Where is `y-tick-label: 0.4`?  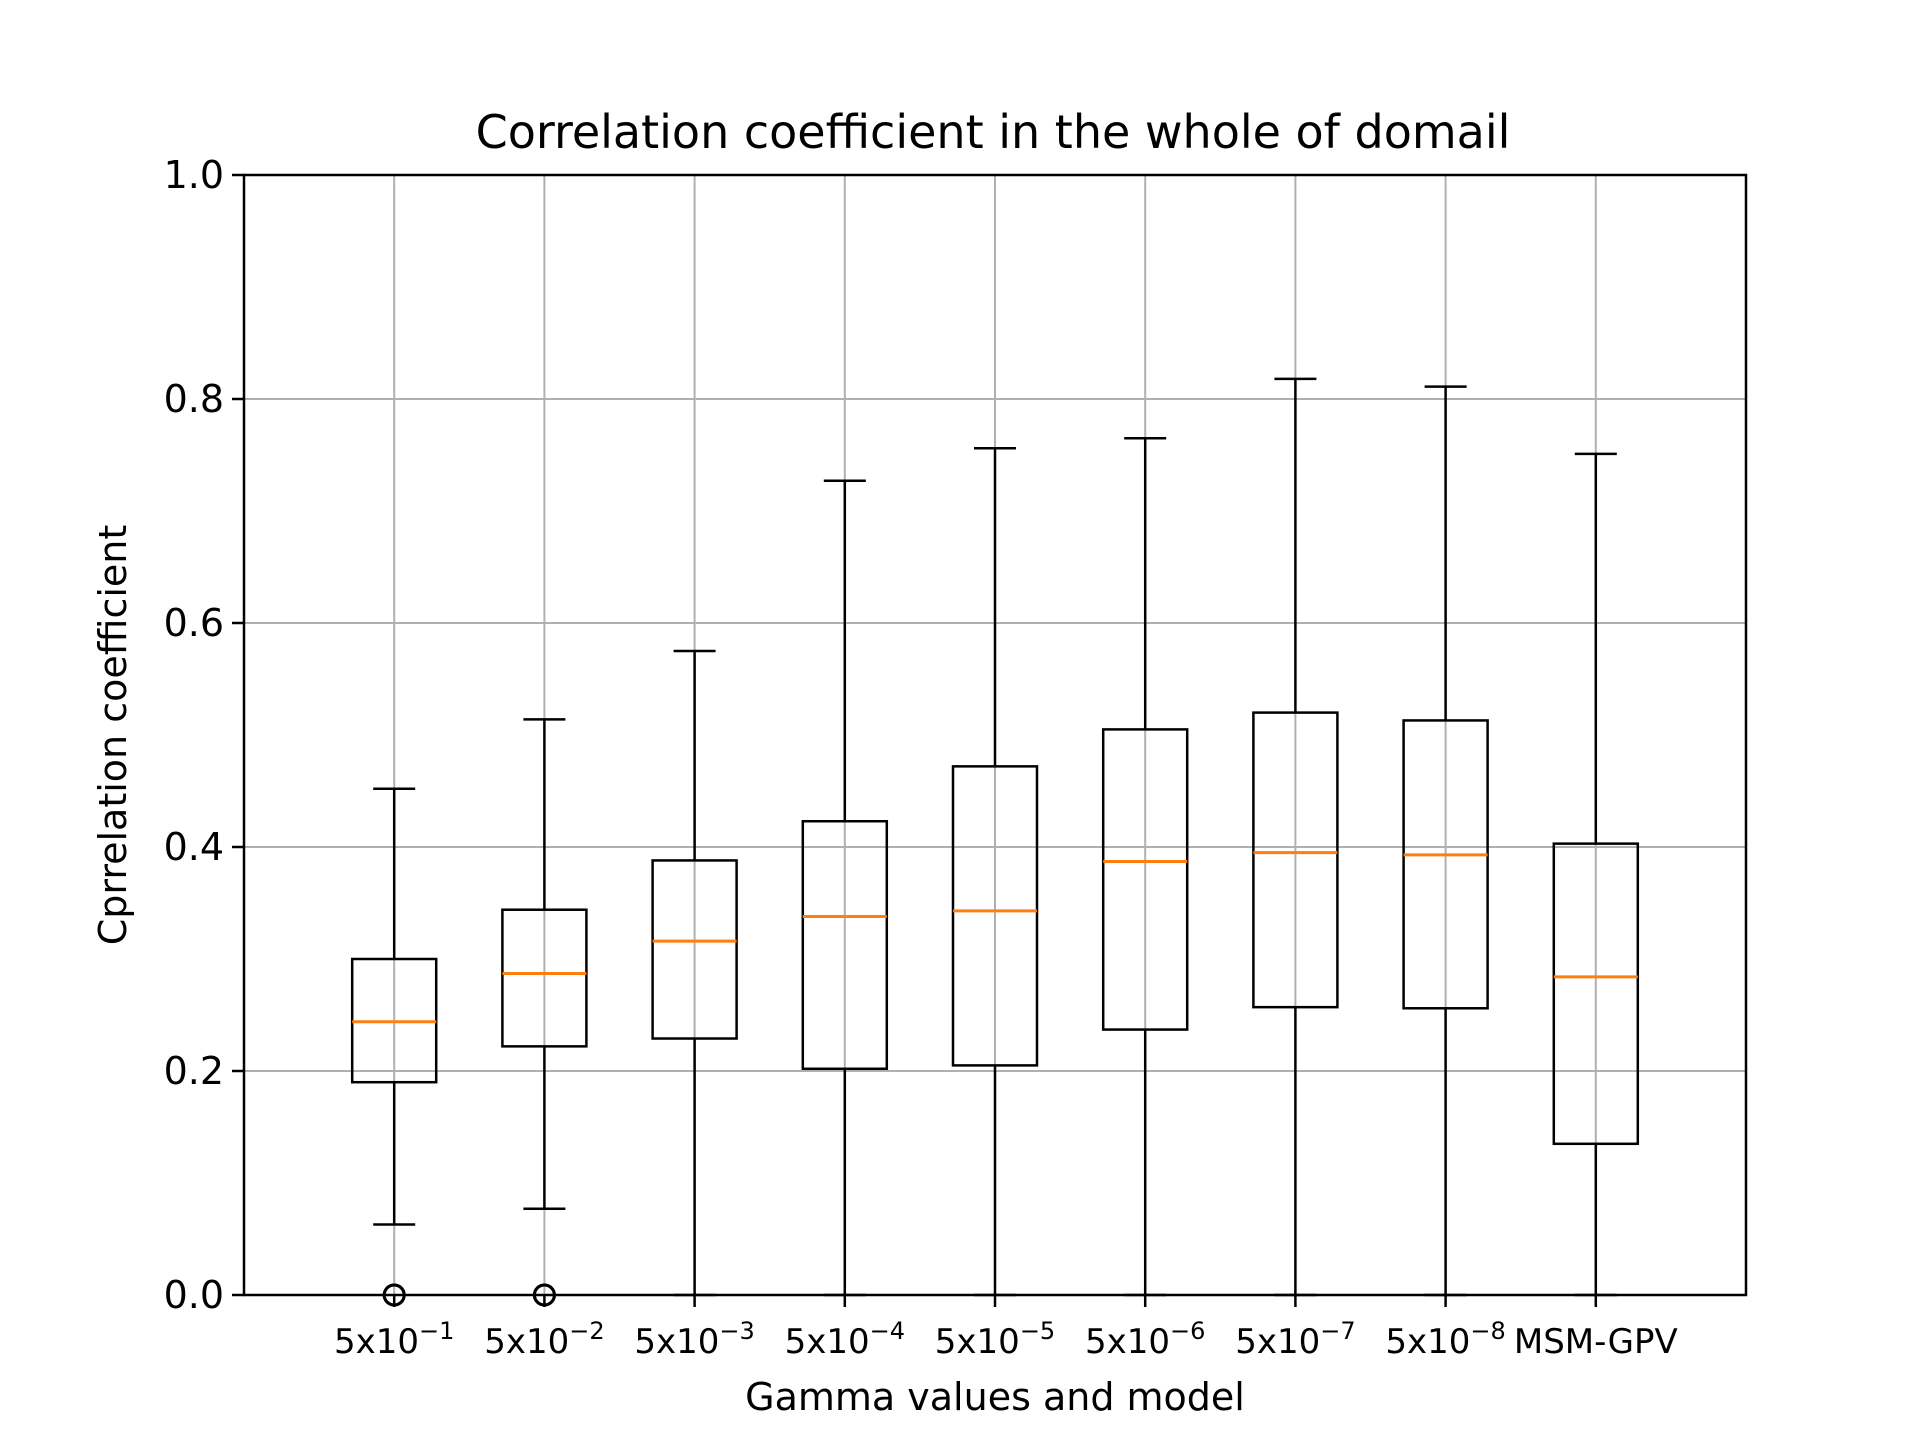
y-tick-label: 0.4 is located at coordinates (194, 847).